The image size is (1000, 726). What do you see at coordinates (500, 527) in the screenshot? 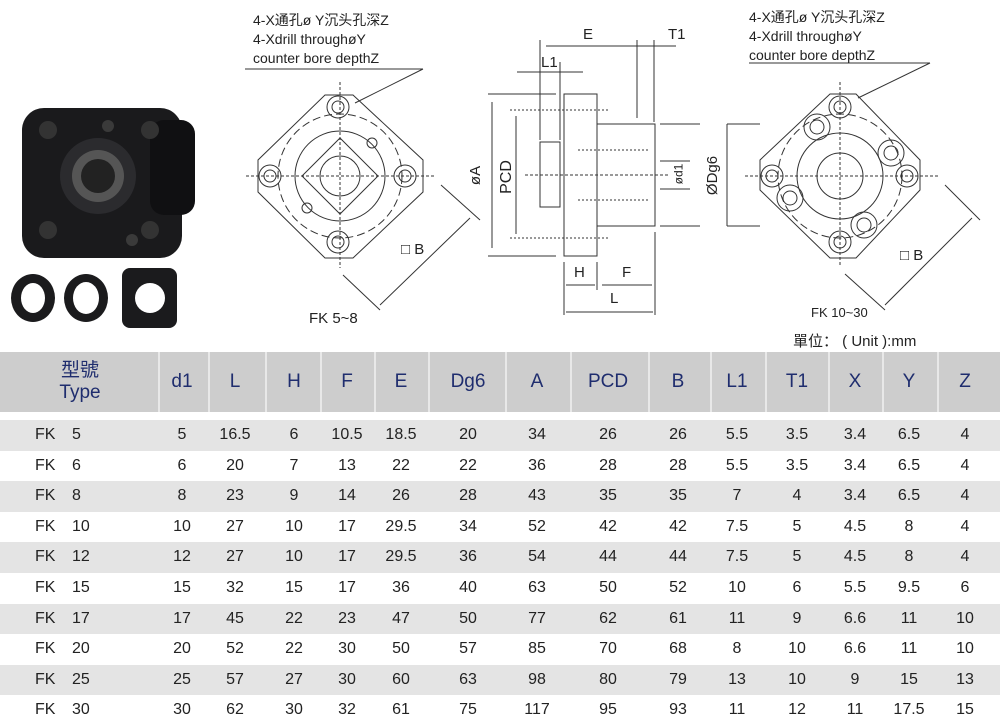
I see `table-row: FK 10 10 27 10 17 29.5 34 52 42 42 7.5 5 4.5 8 4` at bounding box center [500, 527].